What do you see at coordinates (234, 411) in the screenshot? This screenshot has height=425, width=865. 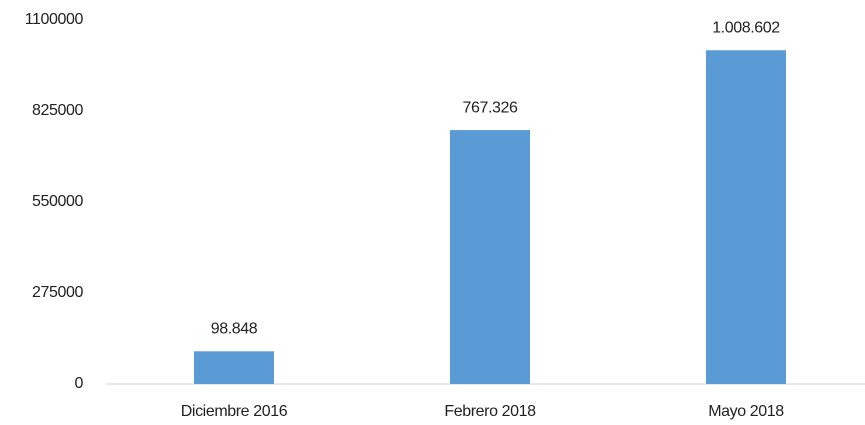 I see `x-tick-label: Diciembre 2016` at bounding box center [234, 411].